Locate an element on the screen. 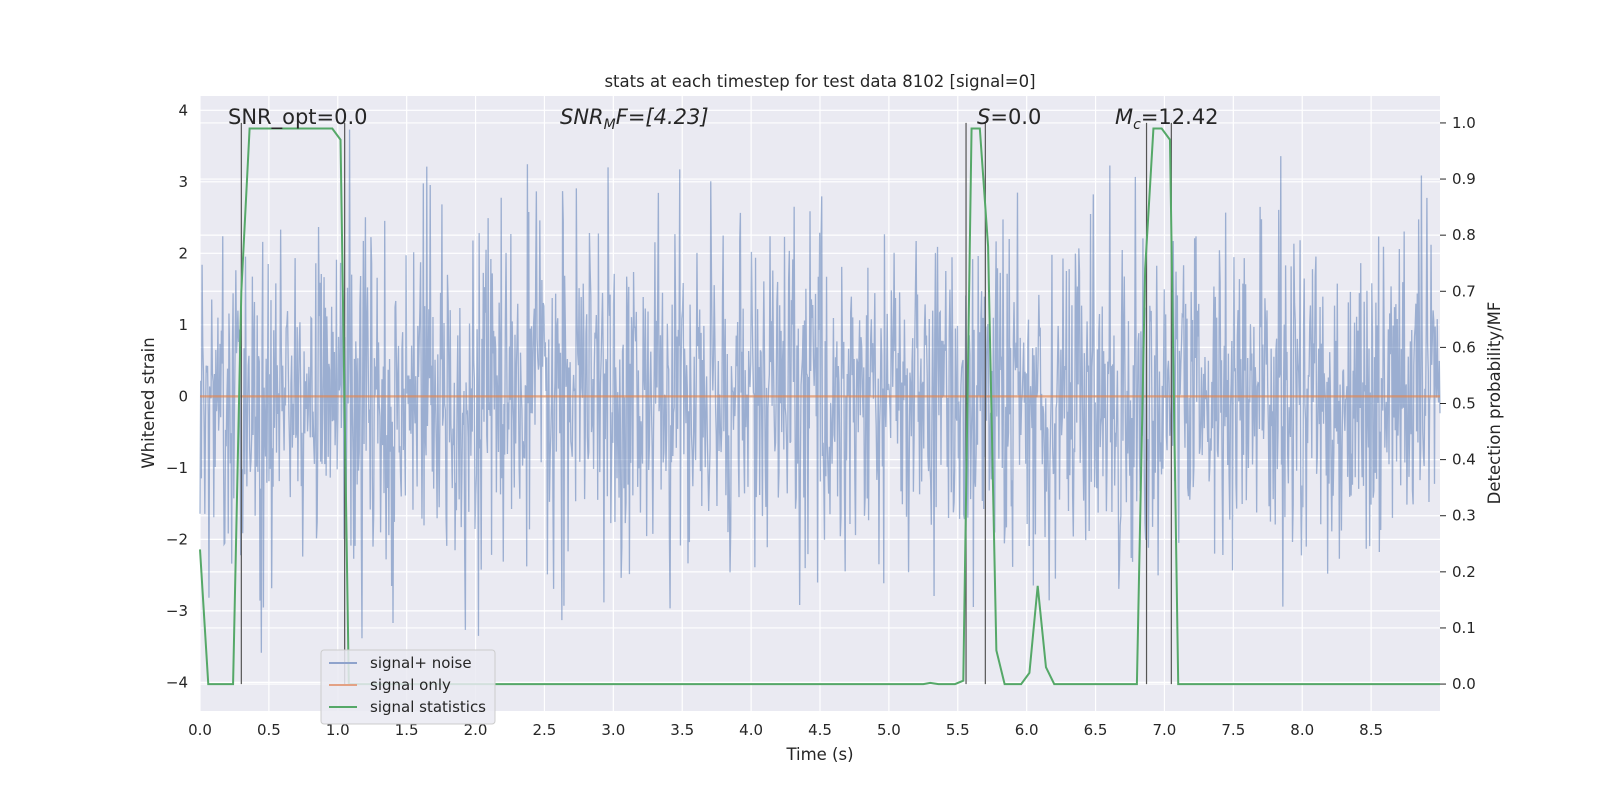 This screenshot has height=800, width=1600. x-tick-label: 2.0 is located at coordinates (476, 730).